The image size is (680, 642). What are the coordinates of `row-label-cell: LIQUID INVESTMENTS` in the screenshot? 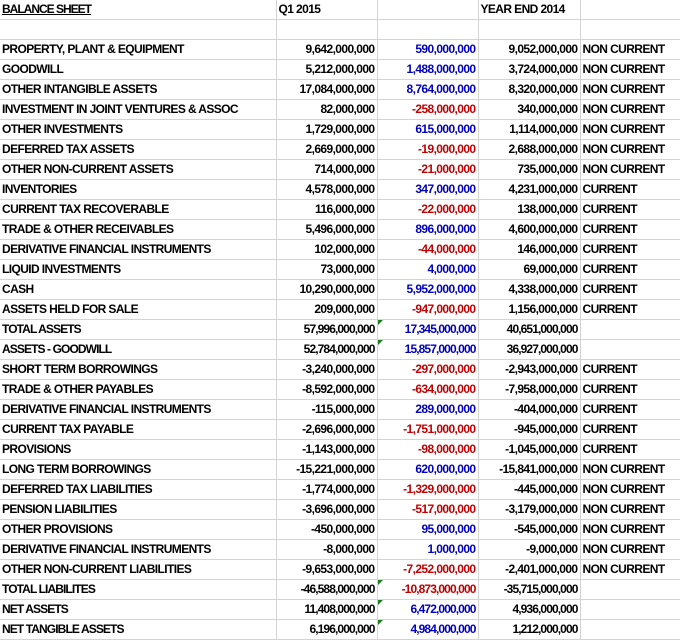 It's located at (138, 269).